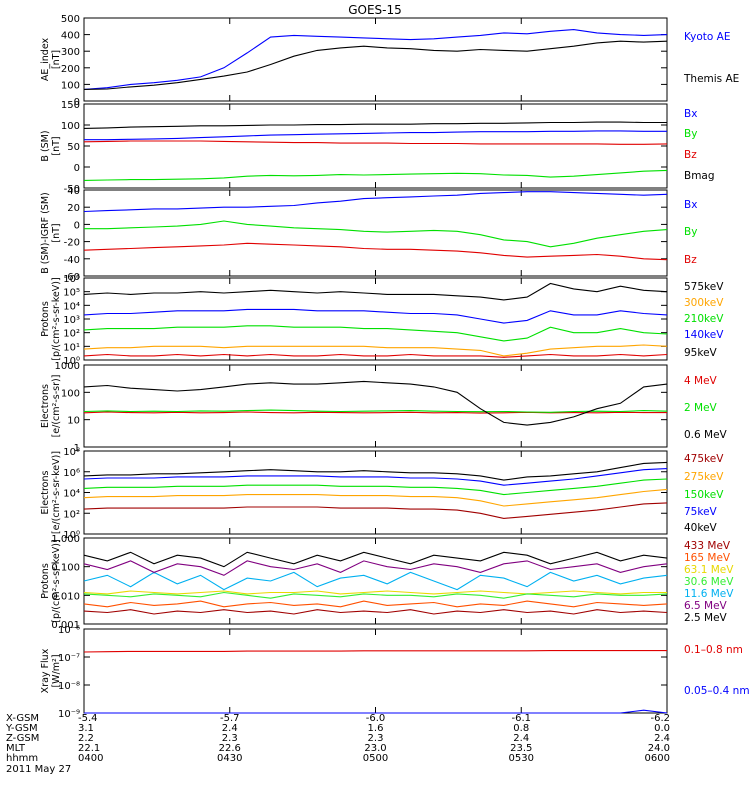  What do you see at coordinates (690, 114) in the screenshot?
I see `legend-entry: Bx` at bounding box center [690, 114].